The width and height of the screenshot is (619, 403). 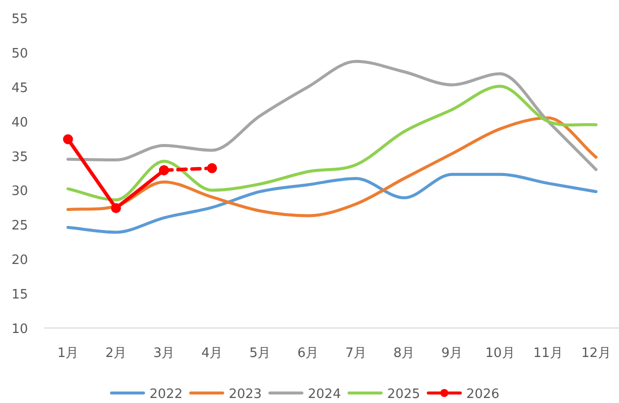 I want to click on legend-label: 2024, so click(x=324, y=394).